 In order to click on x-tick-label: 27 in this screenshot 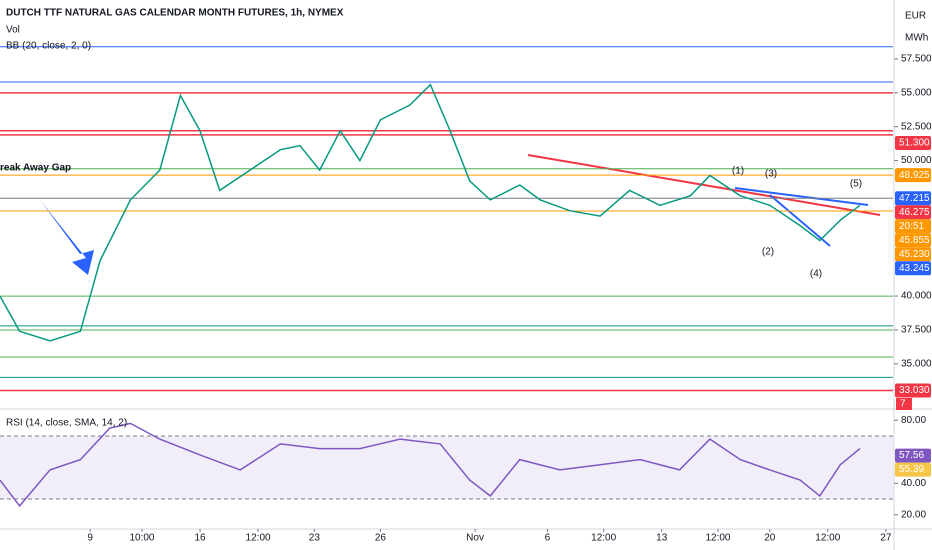, I will do `click(886, 538)`.